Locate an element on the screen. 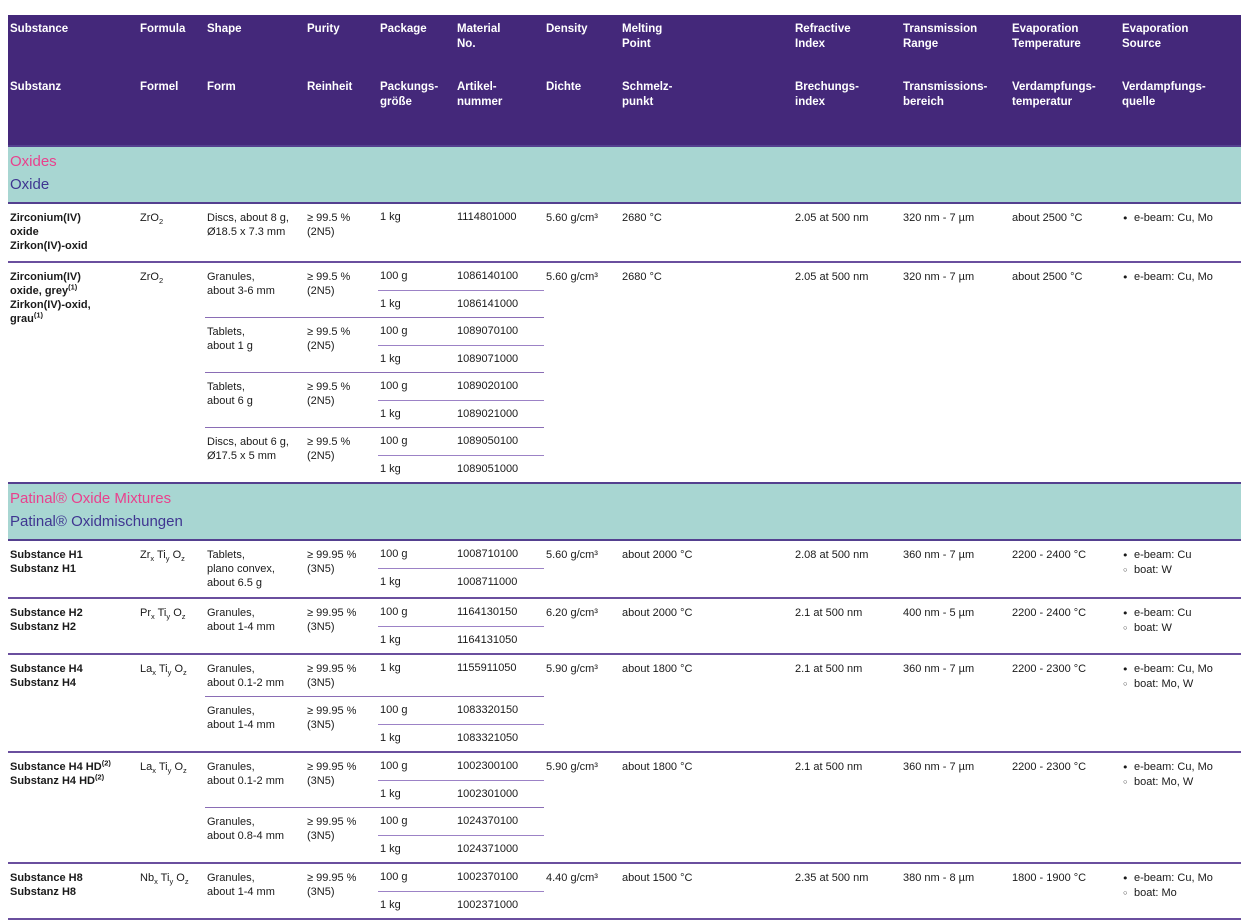  package-list: 1 kg 1114801000 is located at coordinates (461, 217).